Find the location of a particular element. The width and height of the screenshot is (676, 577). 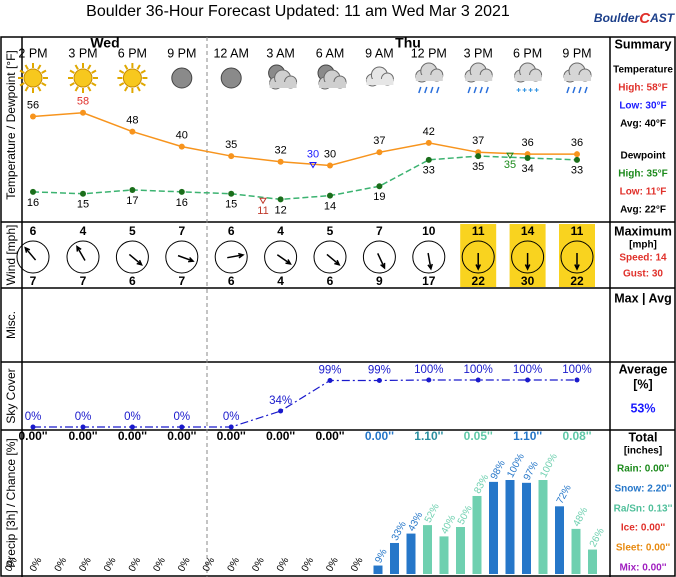

extreme-label: 30 is located at coordinates (313, 154).